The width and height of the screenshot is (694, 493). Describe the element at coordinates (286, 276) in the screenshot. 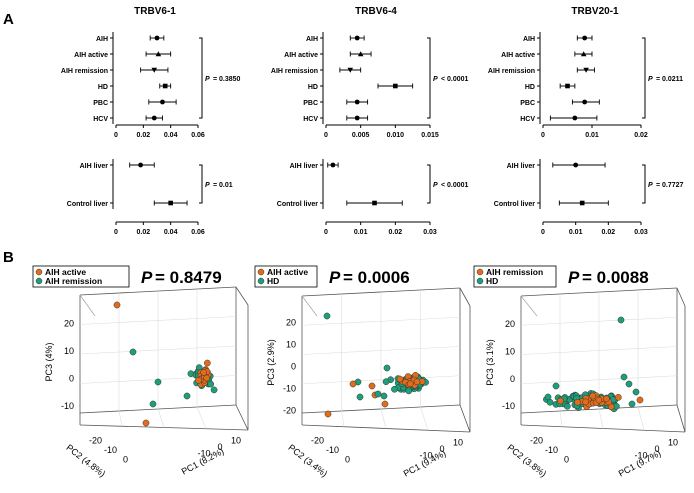

I see `legend-box` at that location.